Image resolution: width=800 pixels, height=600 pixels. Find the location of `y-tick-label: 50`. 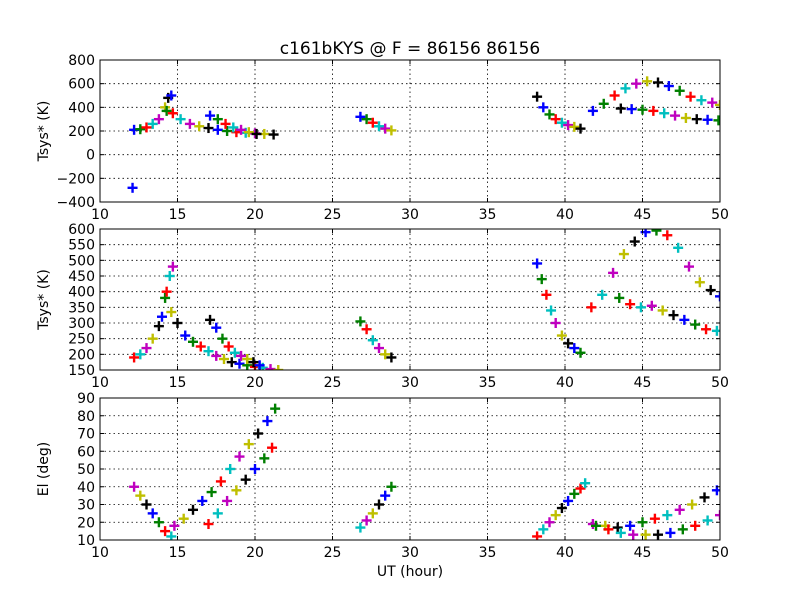

y-tick-label: 50 is located at coordinates (86, 470).